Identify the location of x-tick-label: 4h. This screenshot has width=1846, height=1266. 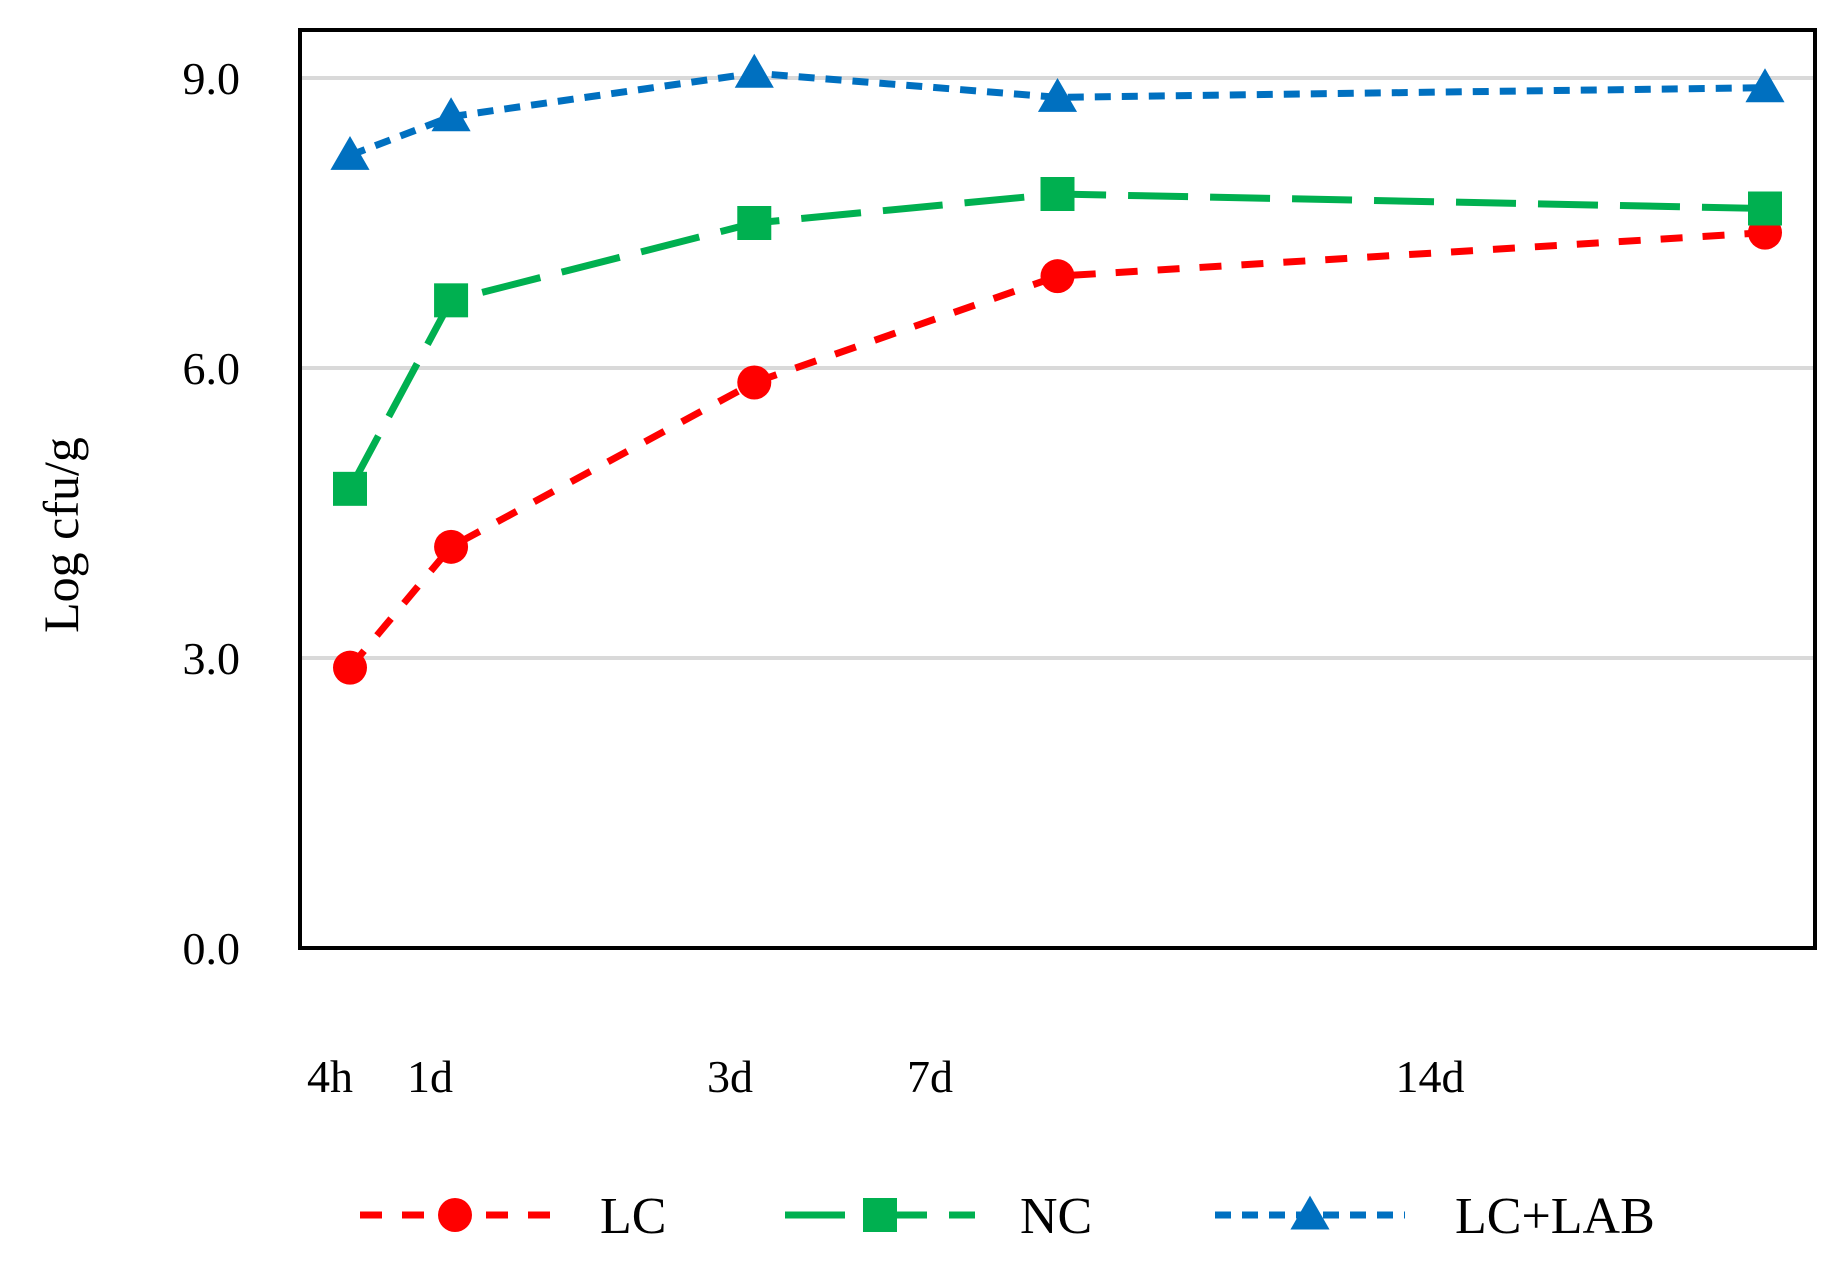
(330, 1076).